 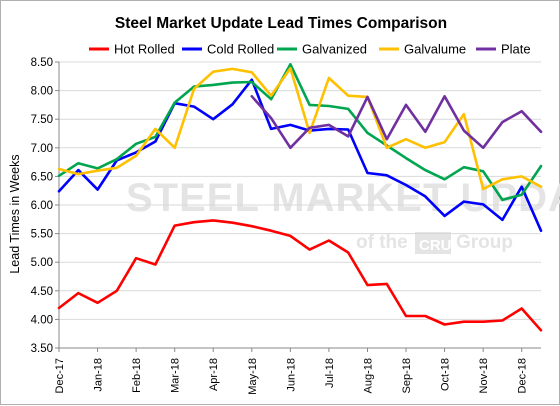 What do you see at coordinates (446, 374) in the screenshot?
I see `x-tick-label: Oct-18` at bounding box center [446, 374].